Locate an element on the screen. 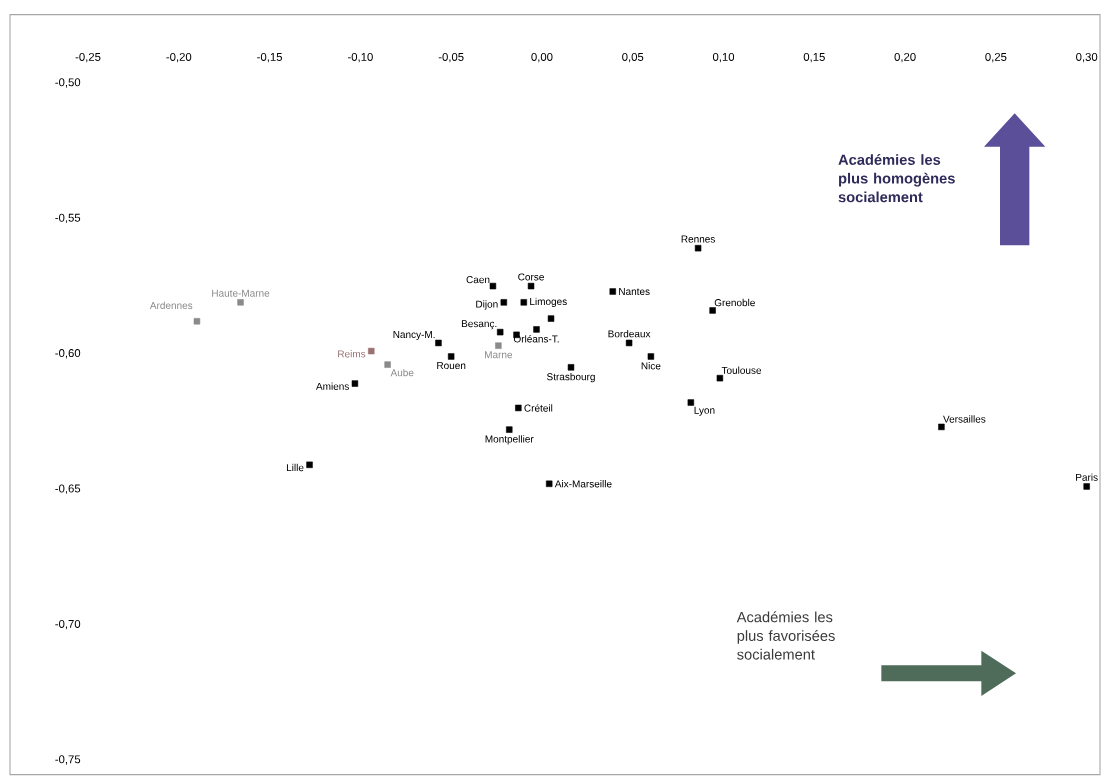 This screenshot has height=780, width=1112. x-tick-label: 0,00 is located at coordinates (542, 57).